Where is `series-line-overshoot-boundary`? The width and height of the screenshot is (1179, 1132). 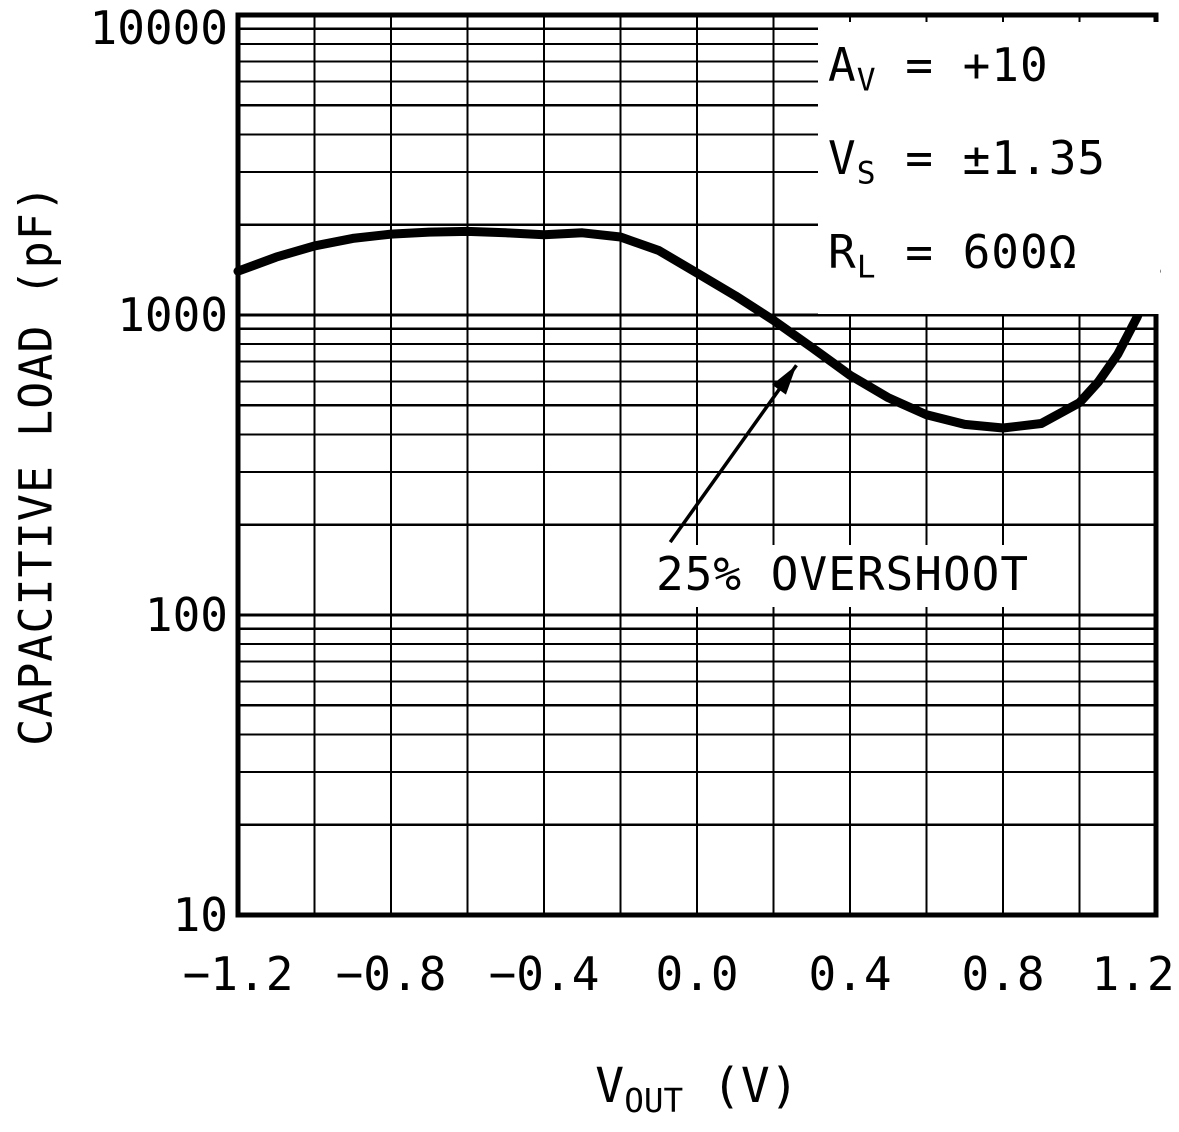 series-line-overshoot-boundary is located at coordinates (697, 329).